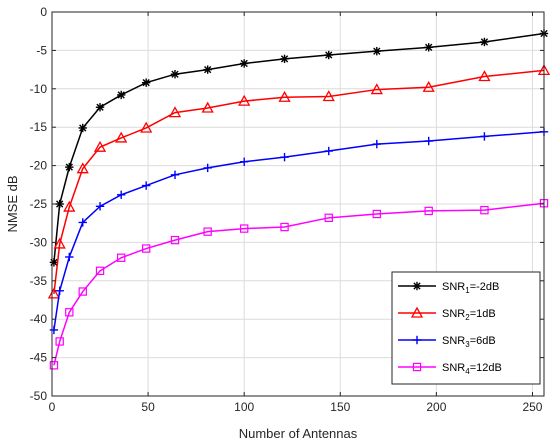 The width and height of the screenshot is (550, 445). What do you see at coordinates (483, 341) in the screenshot?
I see `legend-label-suffix: =6dB` at bounding box center [483, 341].